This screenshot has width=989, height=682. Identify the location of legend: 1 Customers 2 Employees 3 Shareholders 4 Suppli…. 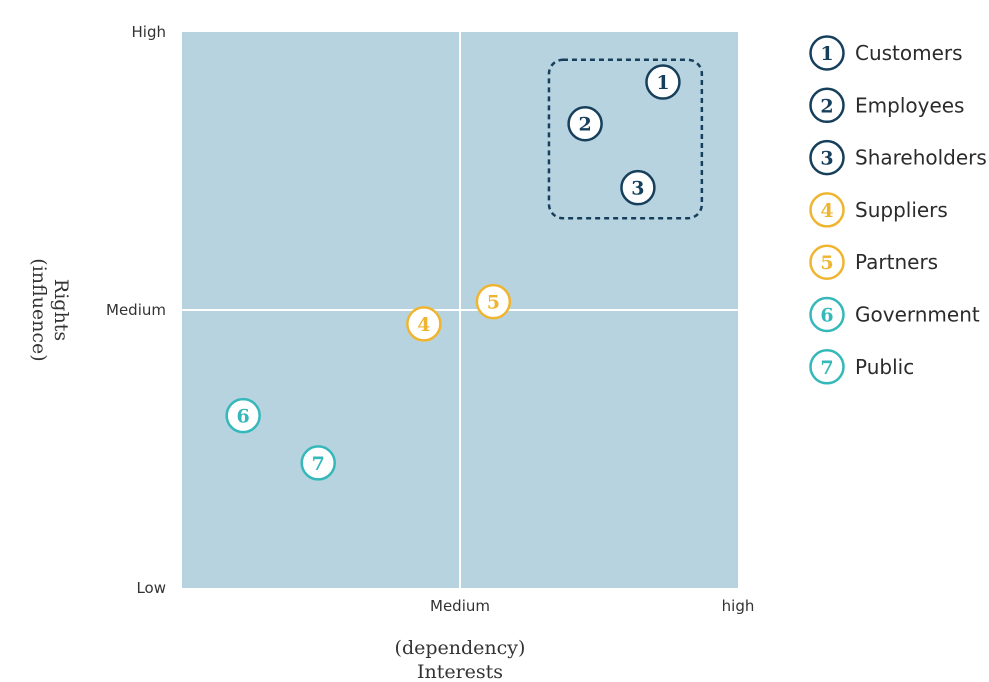
(898, 210).